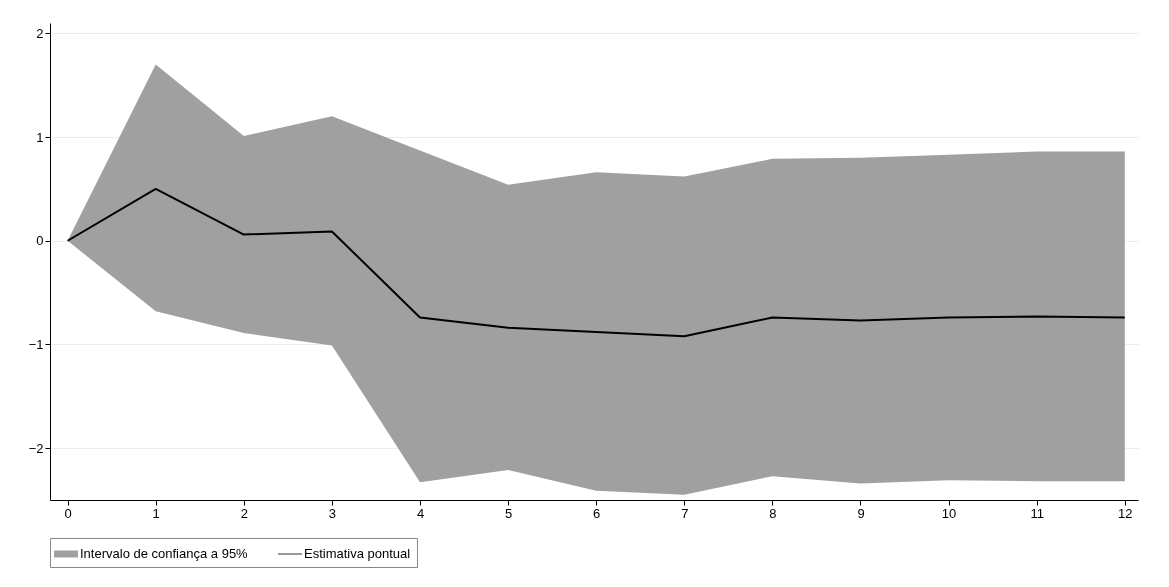 Image resolution: width=1169 pixels, height=587 pixels. I want to click on x-tick-label: 0, so click(68, 513).